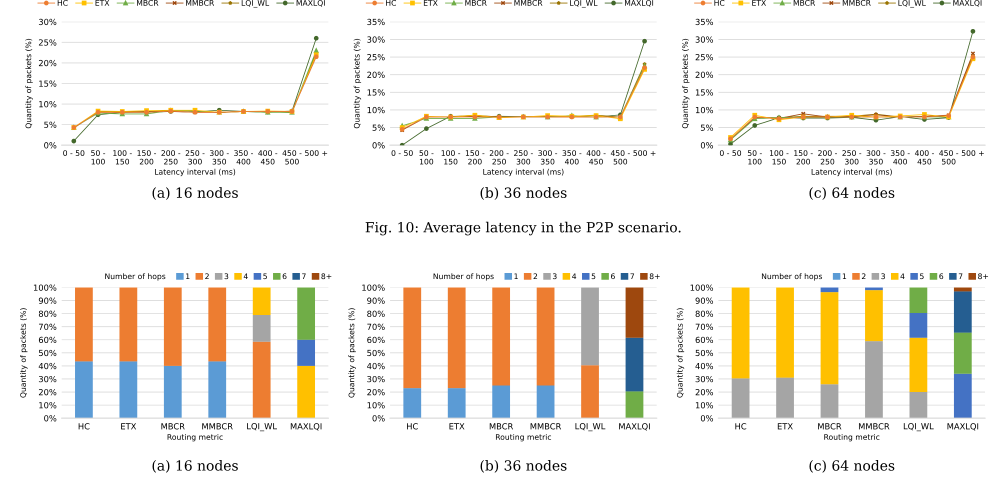 Image resolution: width=995 pixels, height=484 pixels. Describe the element at coordinates (523, 229) in the screenshot. I see `caption: Fig. 10: Average latency in the P2P scenario.` at that location.